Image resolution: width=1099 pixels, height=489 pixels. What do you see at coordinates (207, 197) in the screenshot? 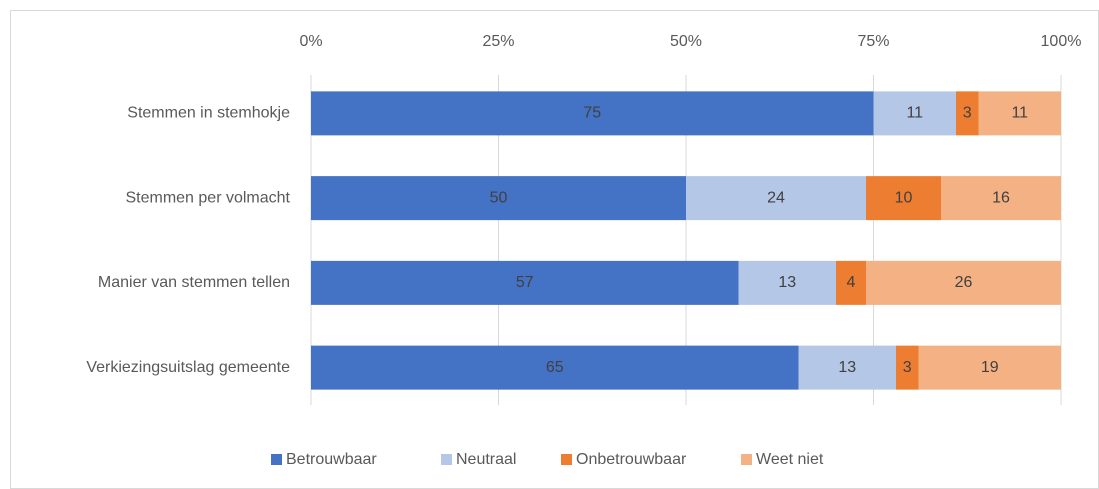
I see `y-tick-label: Stemmen per volmacht` at bounding box center [207, 197].